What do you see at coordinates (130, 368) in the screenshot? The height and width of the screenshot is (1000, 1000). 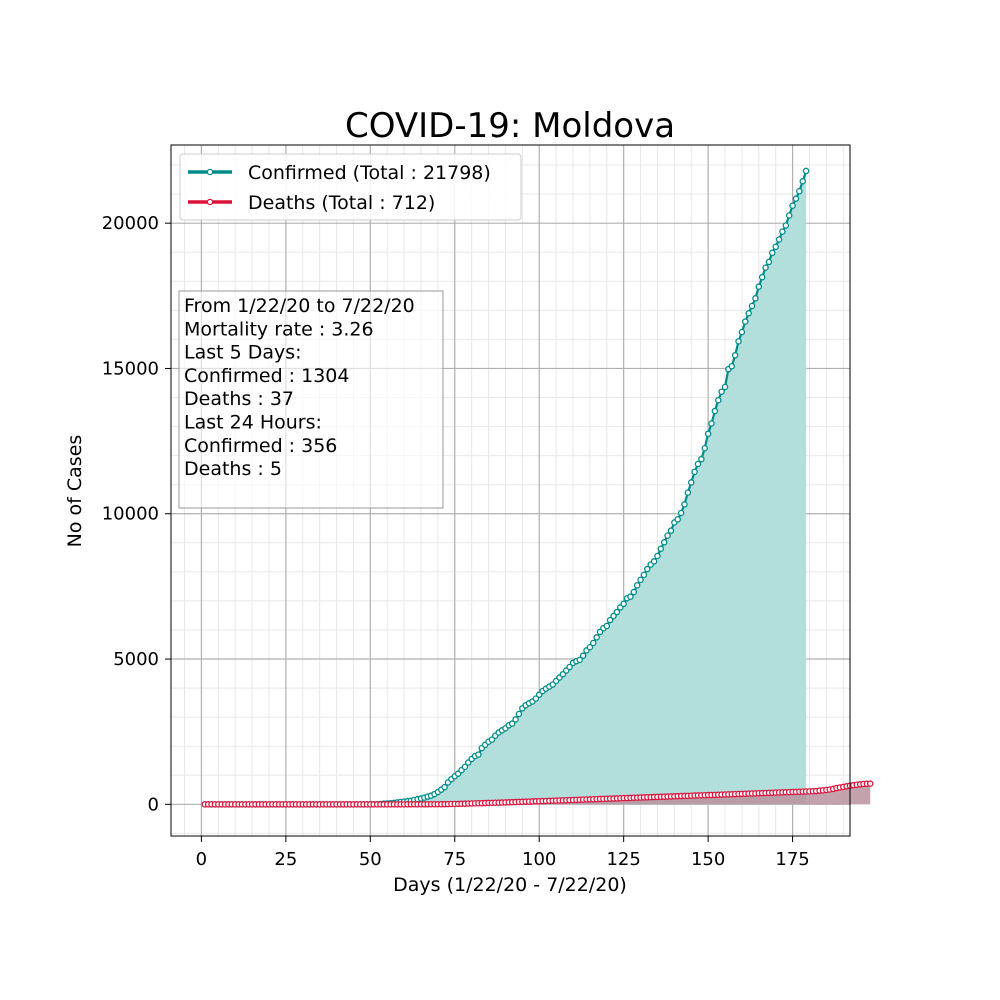 I see `y-tick-label: 15000` at bounding box center [130, 368].